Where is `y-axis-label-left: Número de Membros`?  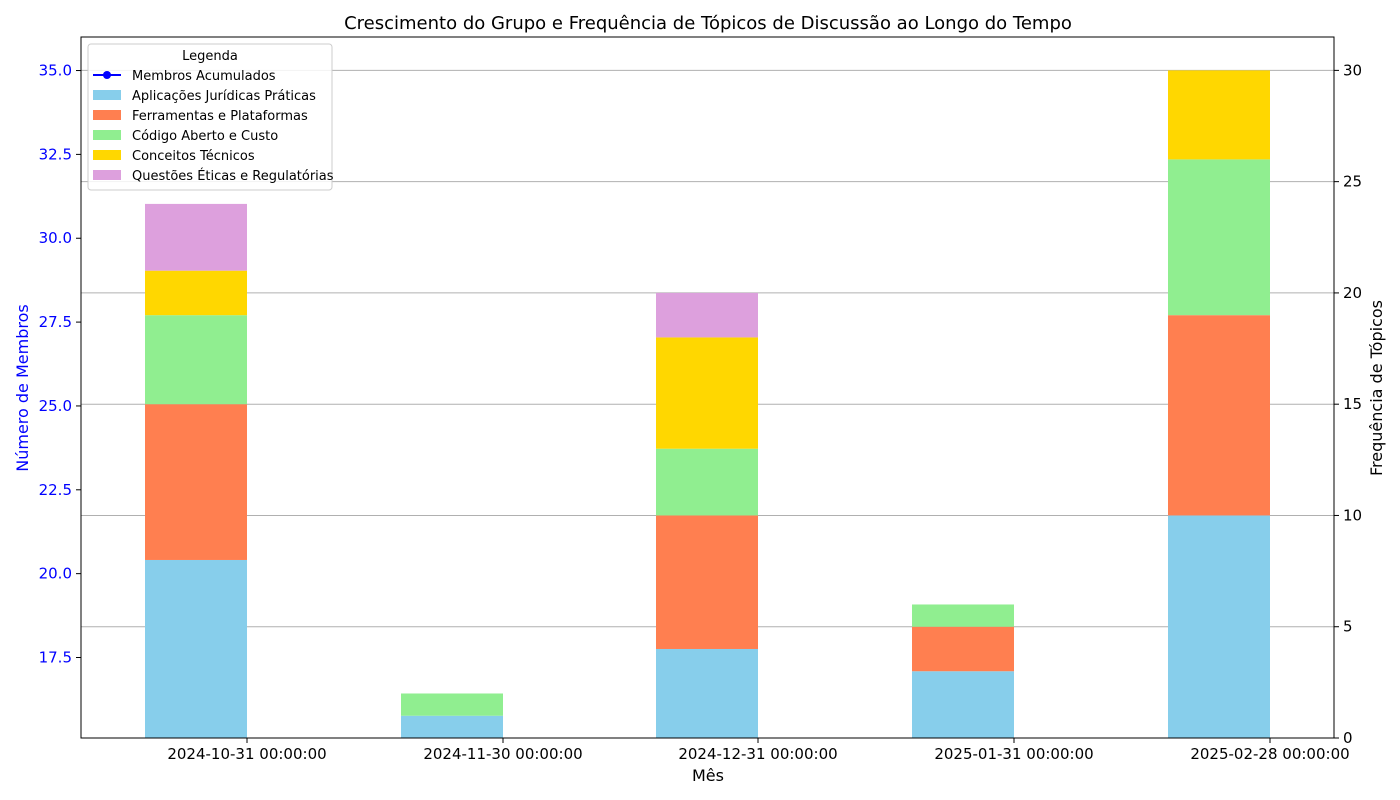
y-axis-label-left: Número de Membros is located at coordinates (22, 387).